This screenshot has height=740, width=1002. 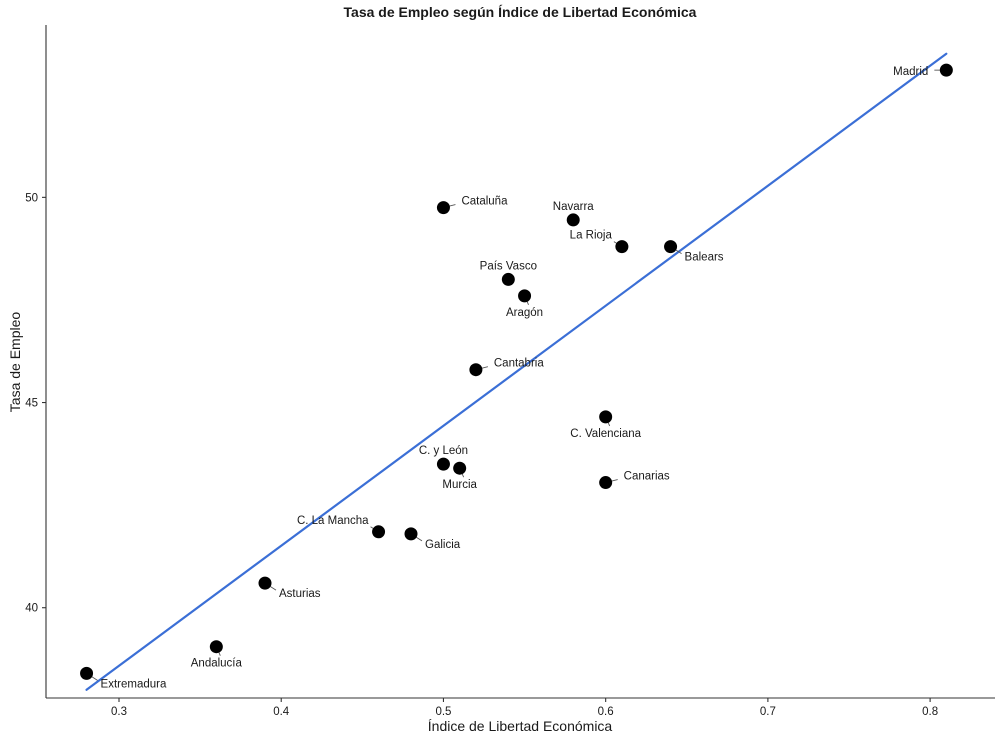 I want to click on x-tick-label: 0.6, so click(x=606, y=712).